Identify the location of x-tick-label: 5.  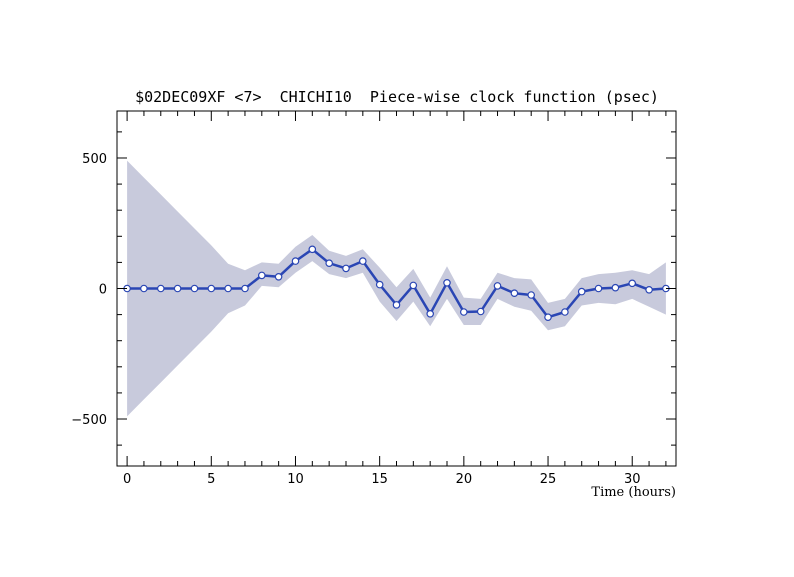
(211, 479).